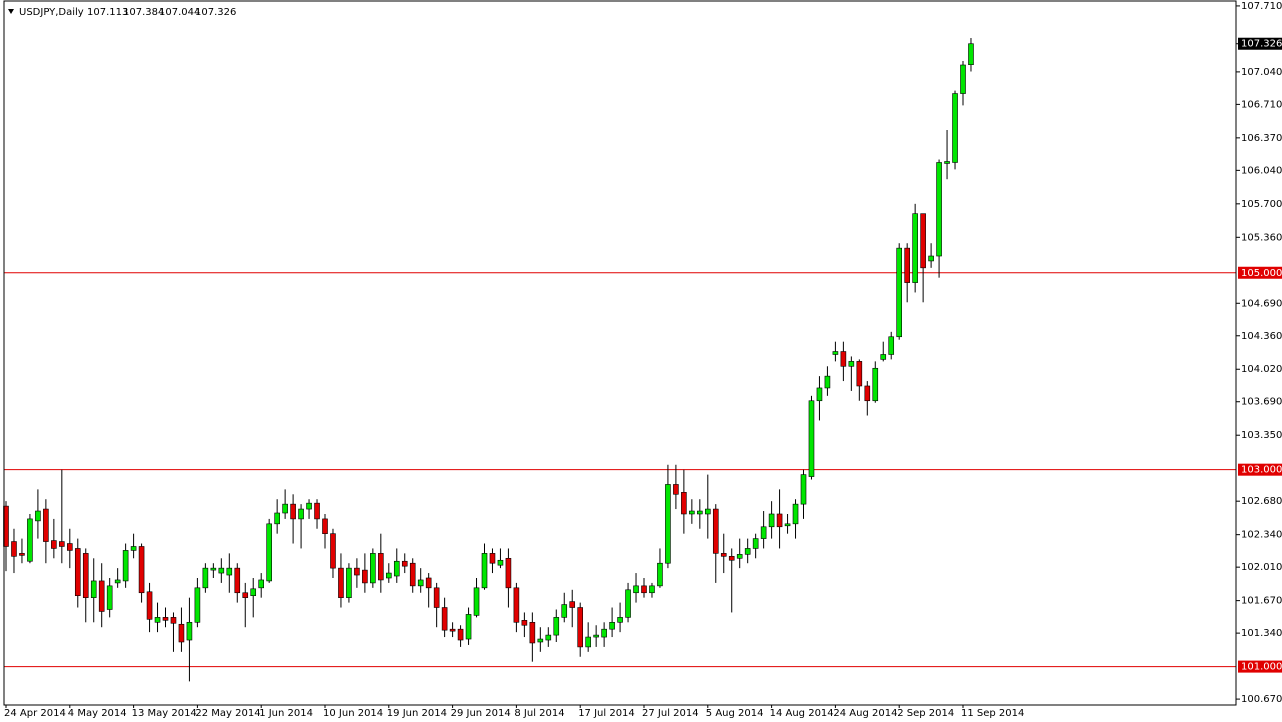  What do you see at coordinates (1261, 303) in the screenshot?
I see `y-tick-label: 104.690` at bounding box center [1261, 303].